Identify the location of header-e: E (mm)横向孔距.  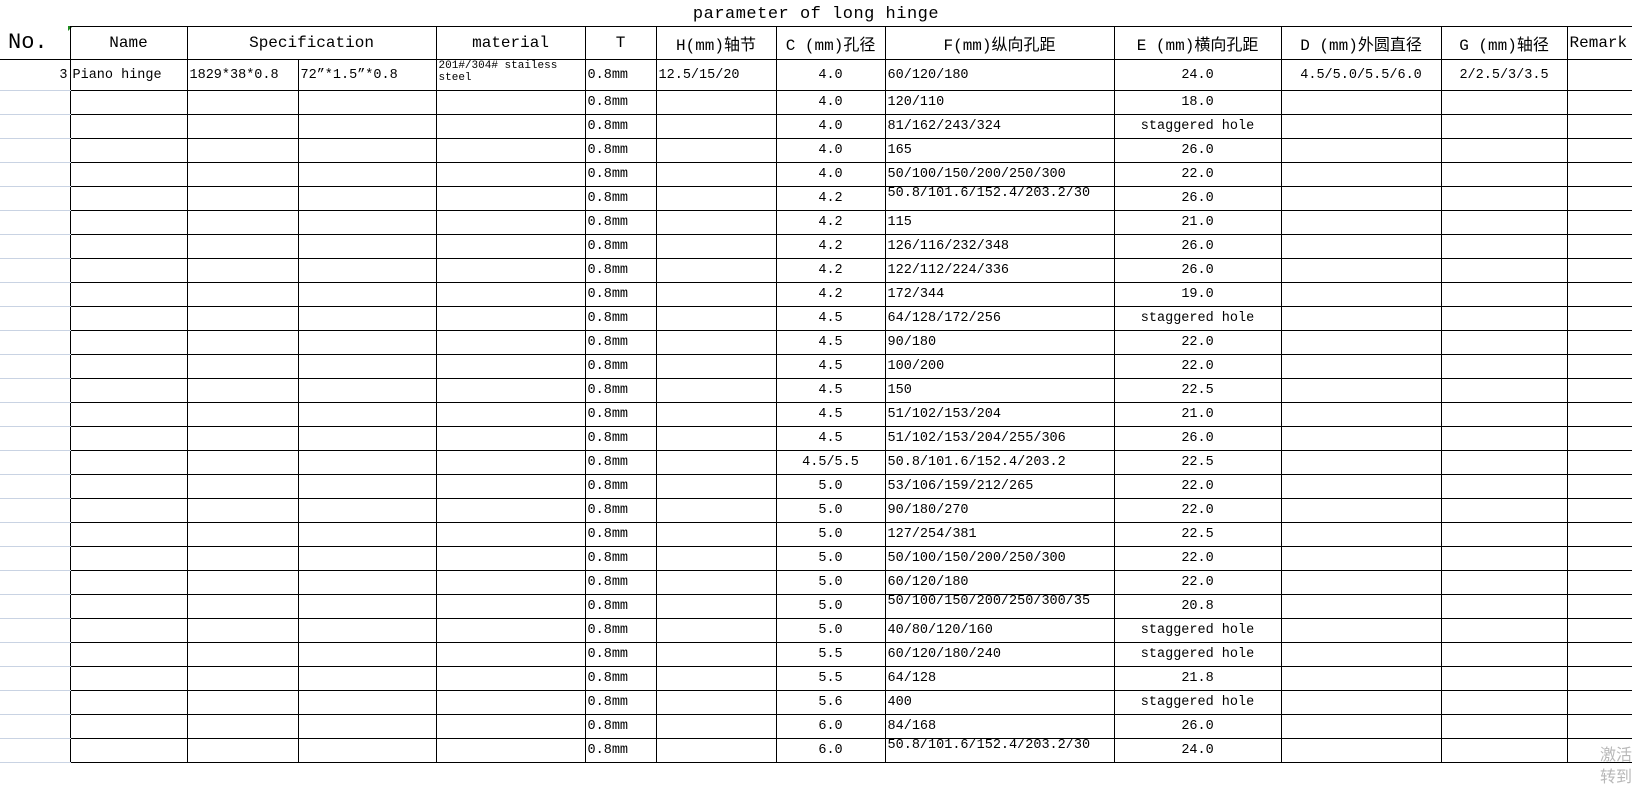
(1197, 43).